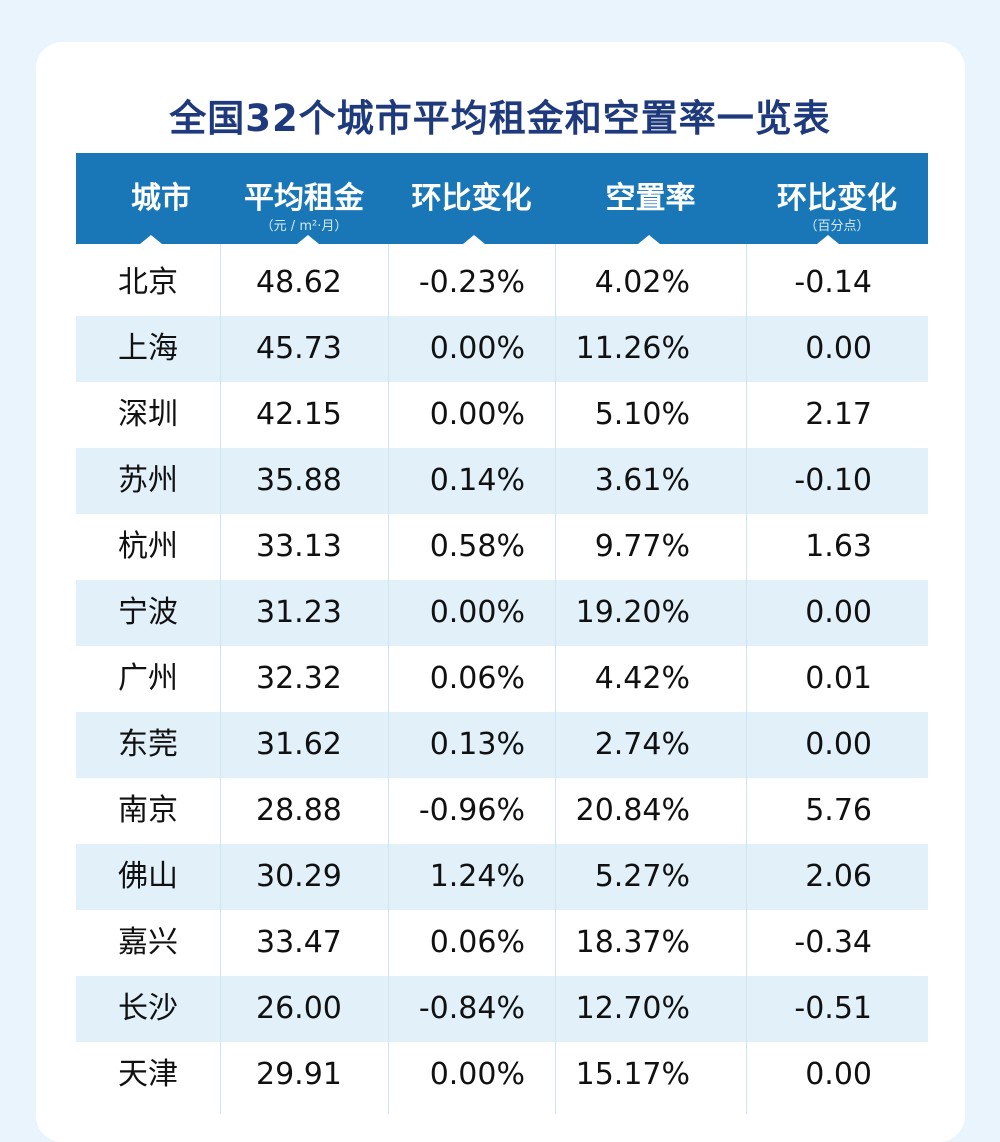 The image size is (1000, 1142). What do you see at coordinates (299, 876) in the screenshot?
I see `cell-avg-rent: 30.29` at bounding box center [299, 876].